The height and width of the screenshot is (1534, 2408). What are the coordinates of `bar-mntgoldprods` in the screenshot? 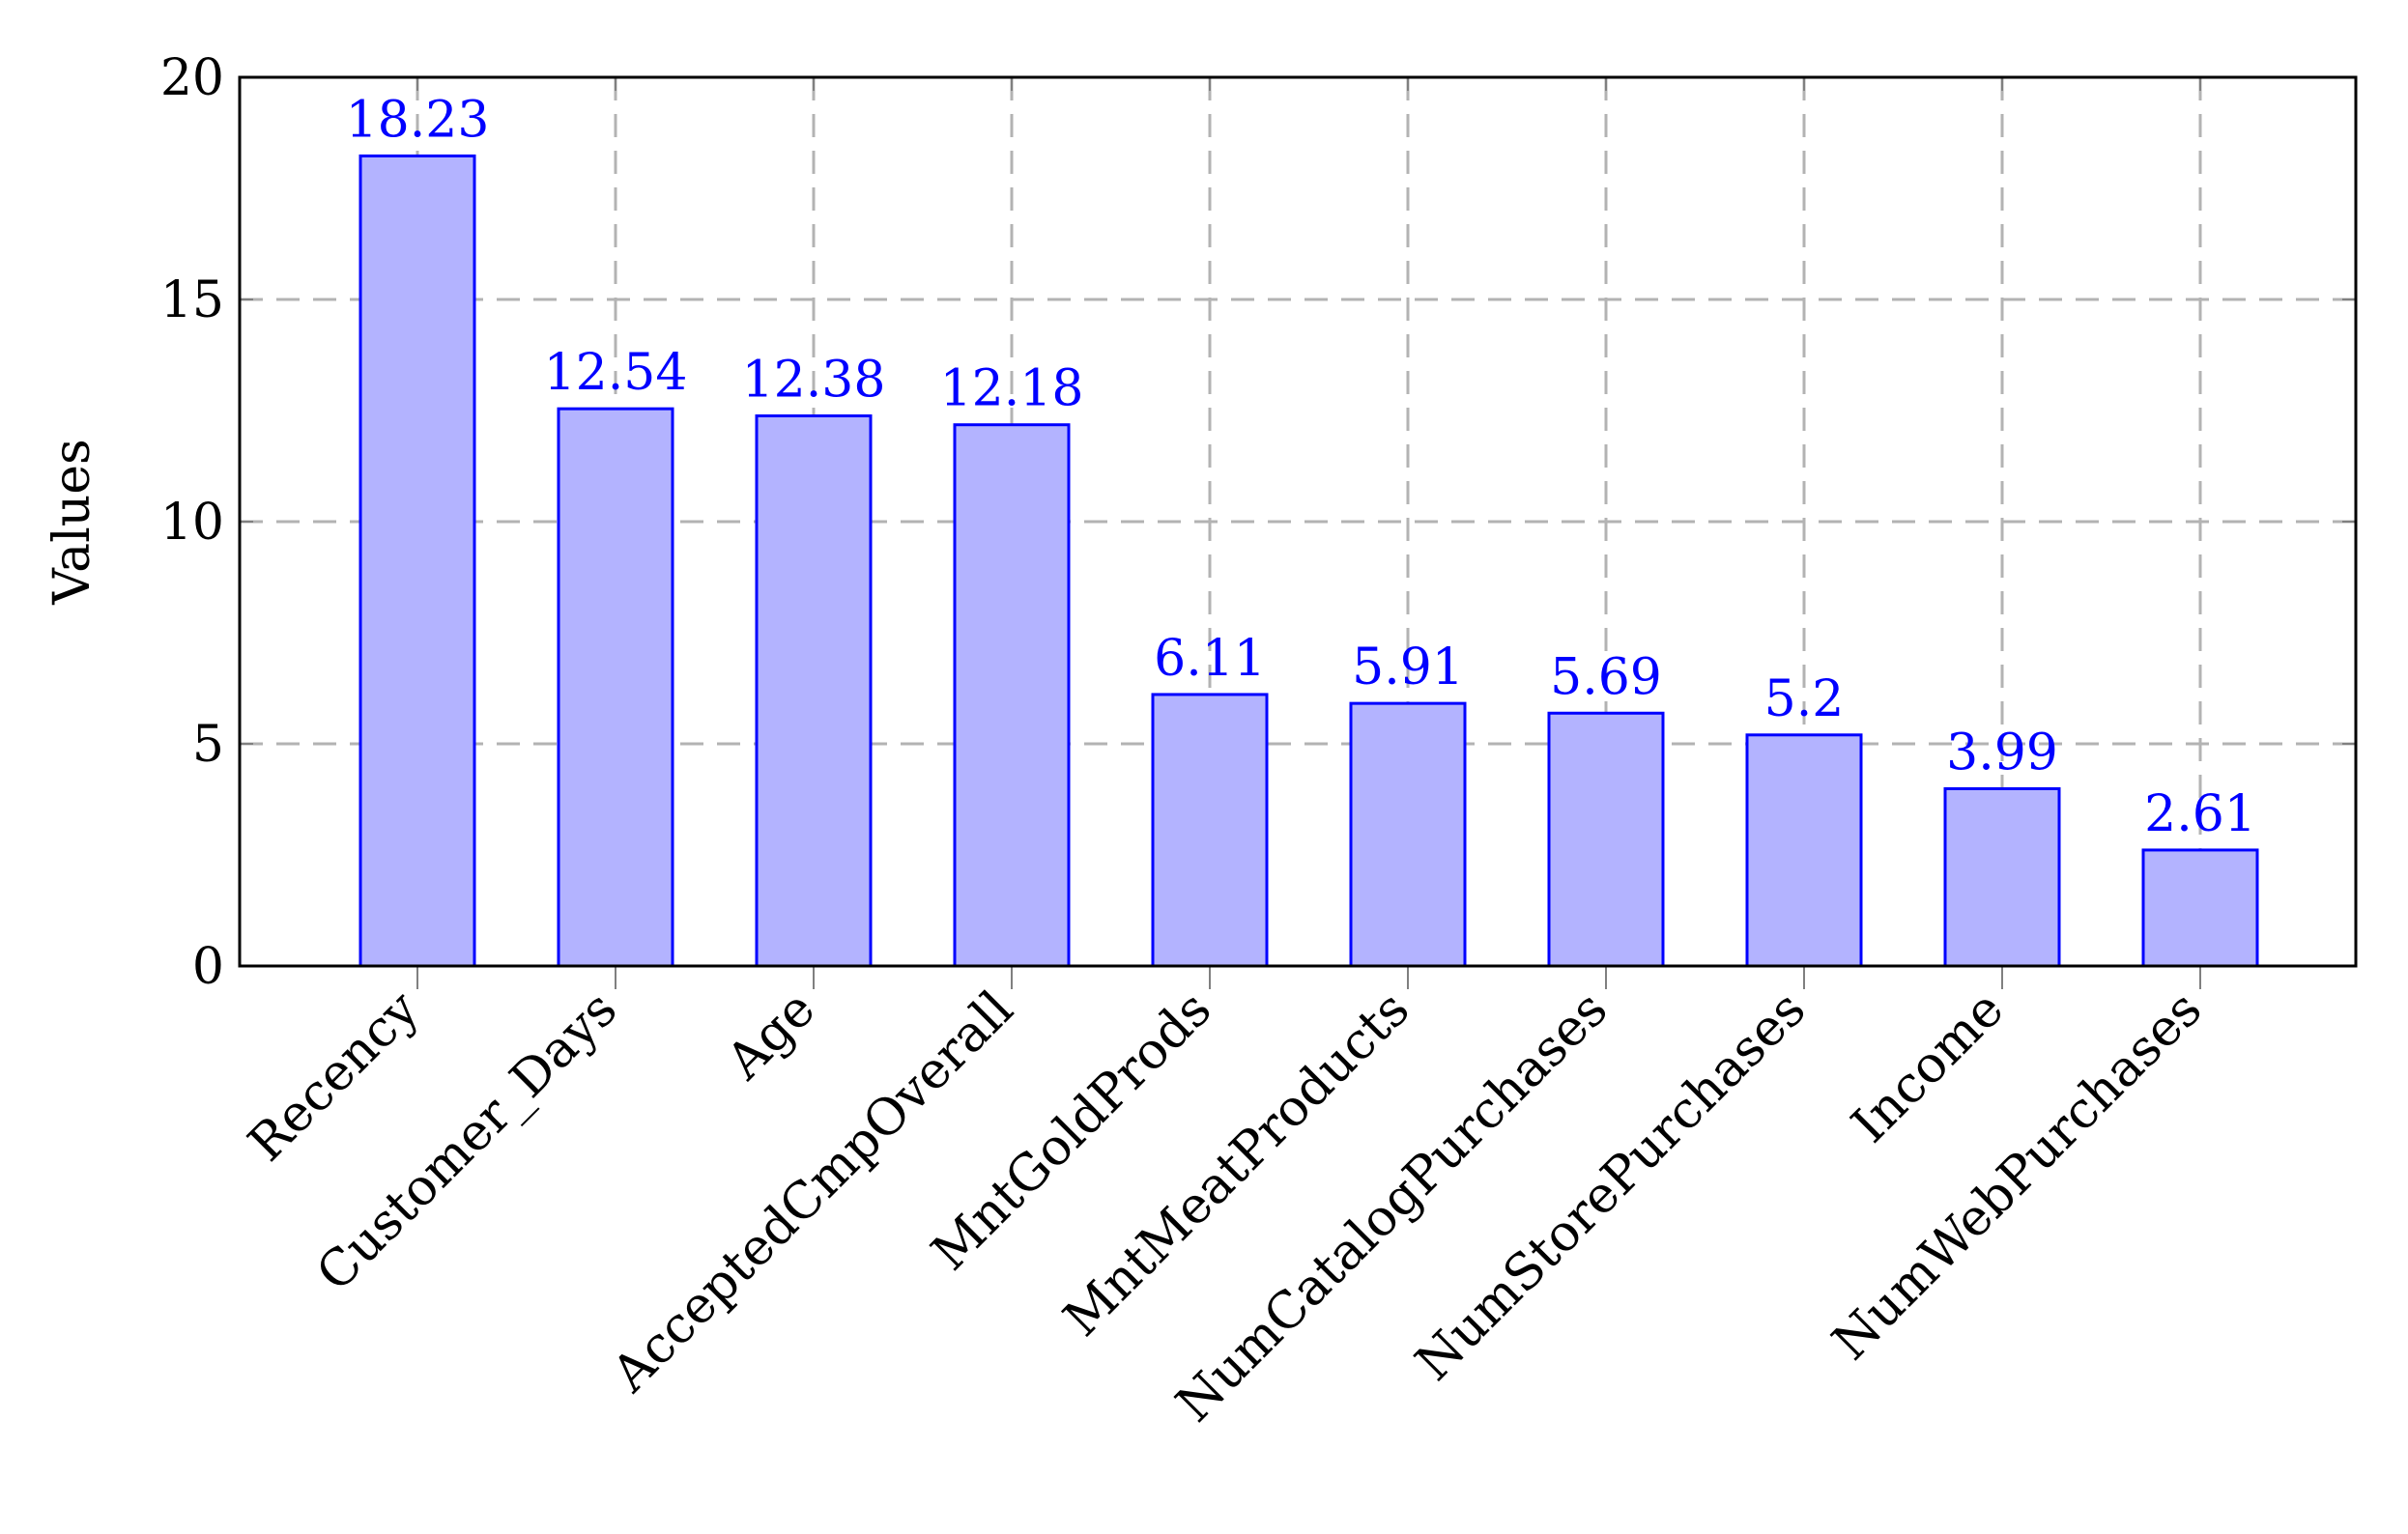 It's located at (1210, 830).